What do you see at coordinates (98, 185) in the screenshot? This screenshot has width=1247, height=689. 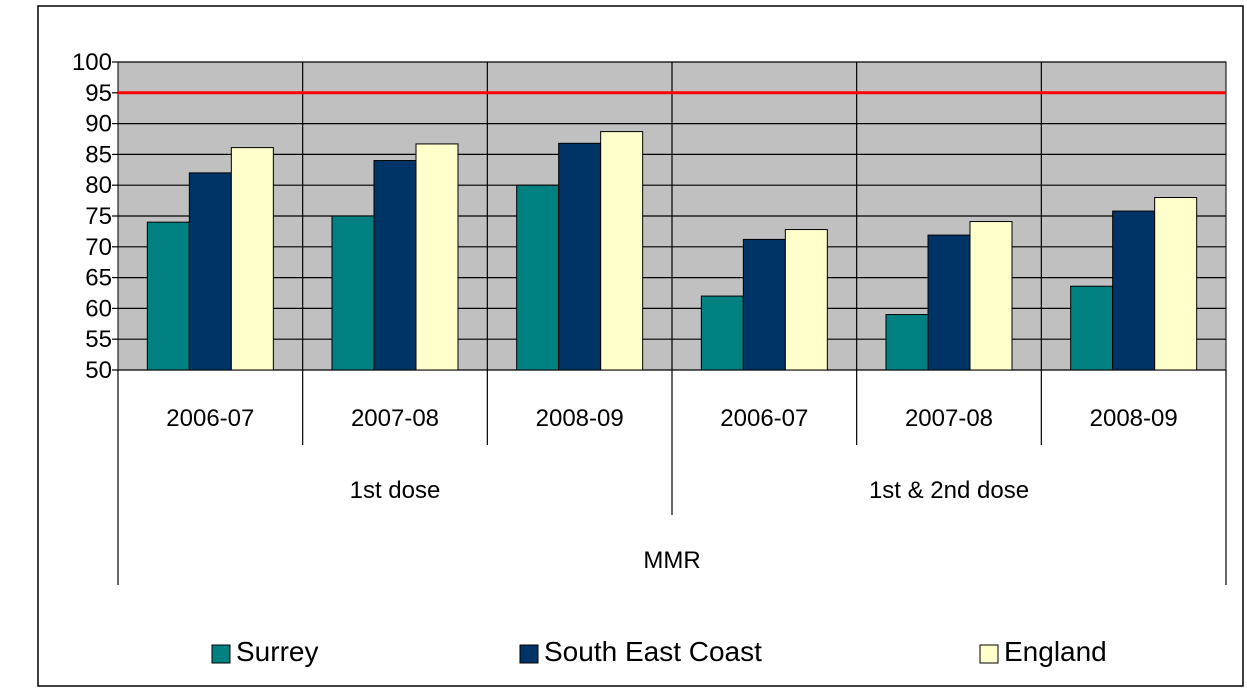 I see `y-tick-label: 80` at bounding box center [98, 185].